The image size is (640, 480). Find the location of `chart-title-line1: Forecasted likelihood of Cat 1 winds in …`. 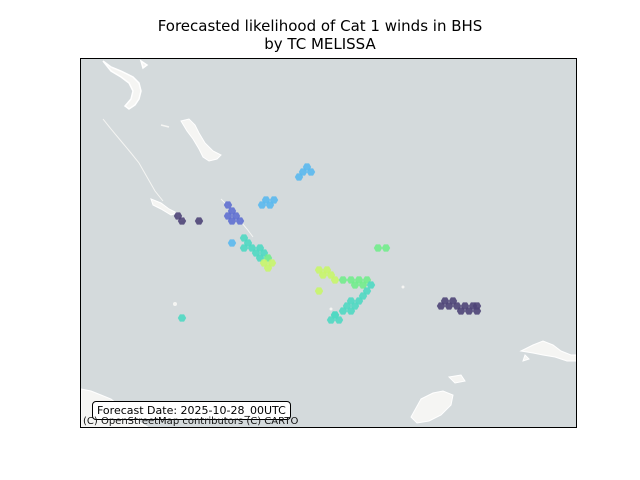

chart-title-line1: Forecasted likelihood of Cat 1 winds in … is located at coordinates (320, 26).